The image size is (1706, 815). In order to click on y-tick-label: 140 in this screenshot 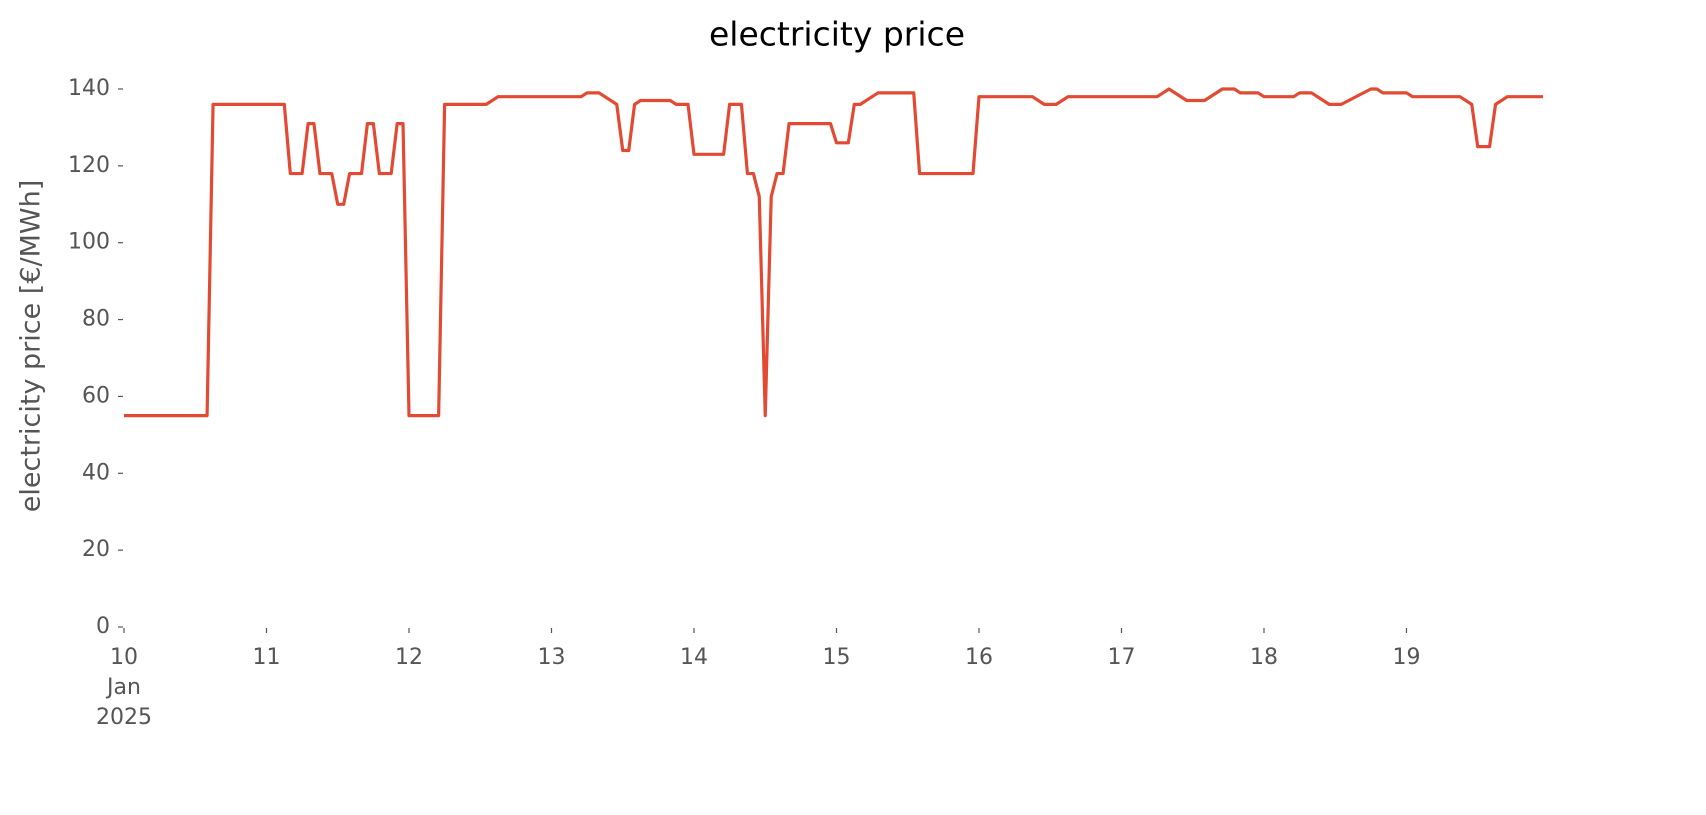, I will do `click(89, 88)`.